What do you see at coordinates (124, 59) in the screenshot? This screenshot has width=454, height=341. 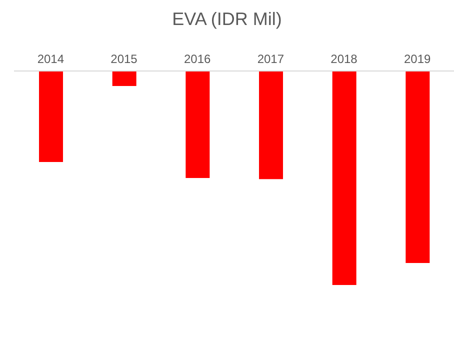 I see `x-tick-label: 2015` at bounding box center [124, 59].